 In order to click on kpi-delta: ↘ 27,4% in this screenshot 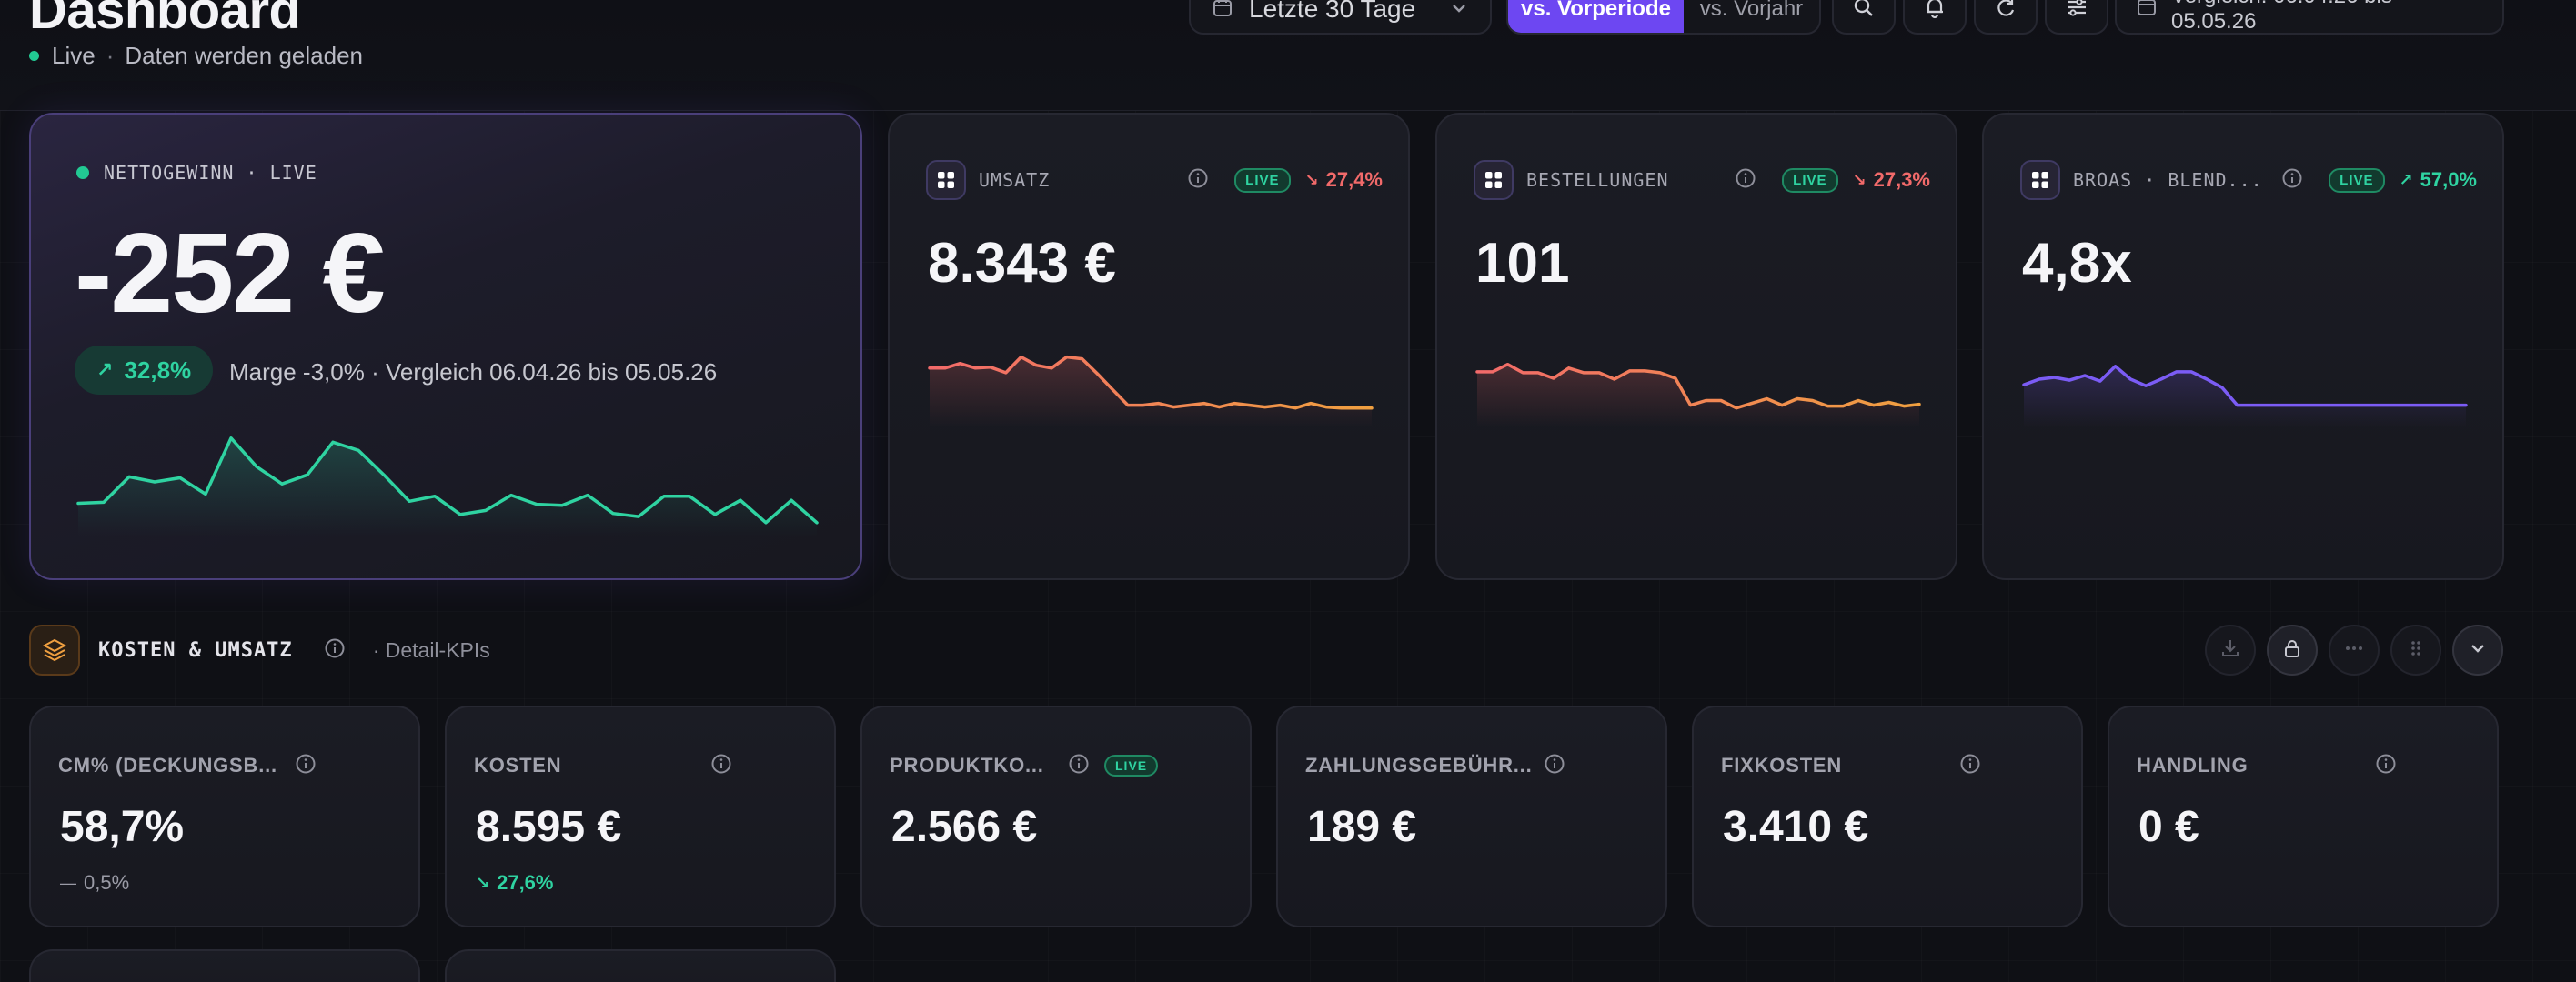, I will do `click(1344, 180)`.